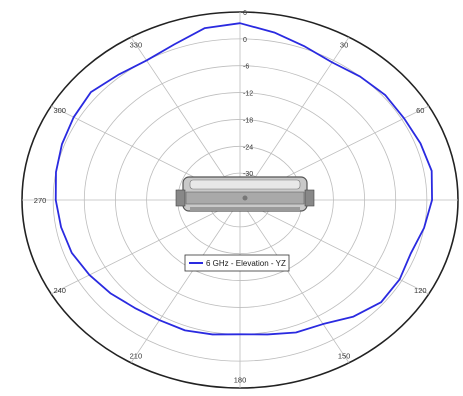  What do you see at coordinates (246, 67) in the screenshot?
I see `radial-tick-label: -6` at bounding box center [246, 67].